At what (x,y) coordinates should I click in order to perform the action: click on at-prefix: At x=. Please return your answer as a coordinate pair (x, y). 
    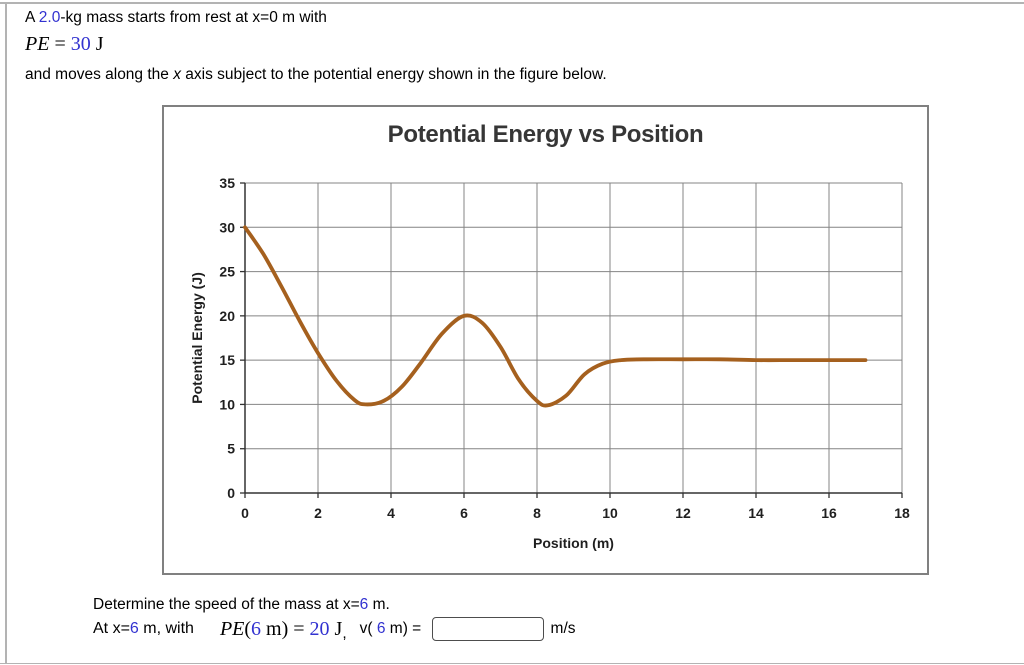
    Looking at the image, I should click on (111, 628).